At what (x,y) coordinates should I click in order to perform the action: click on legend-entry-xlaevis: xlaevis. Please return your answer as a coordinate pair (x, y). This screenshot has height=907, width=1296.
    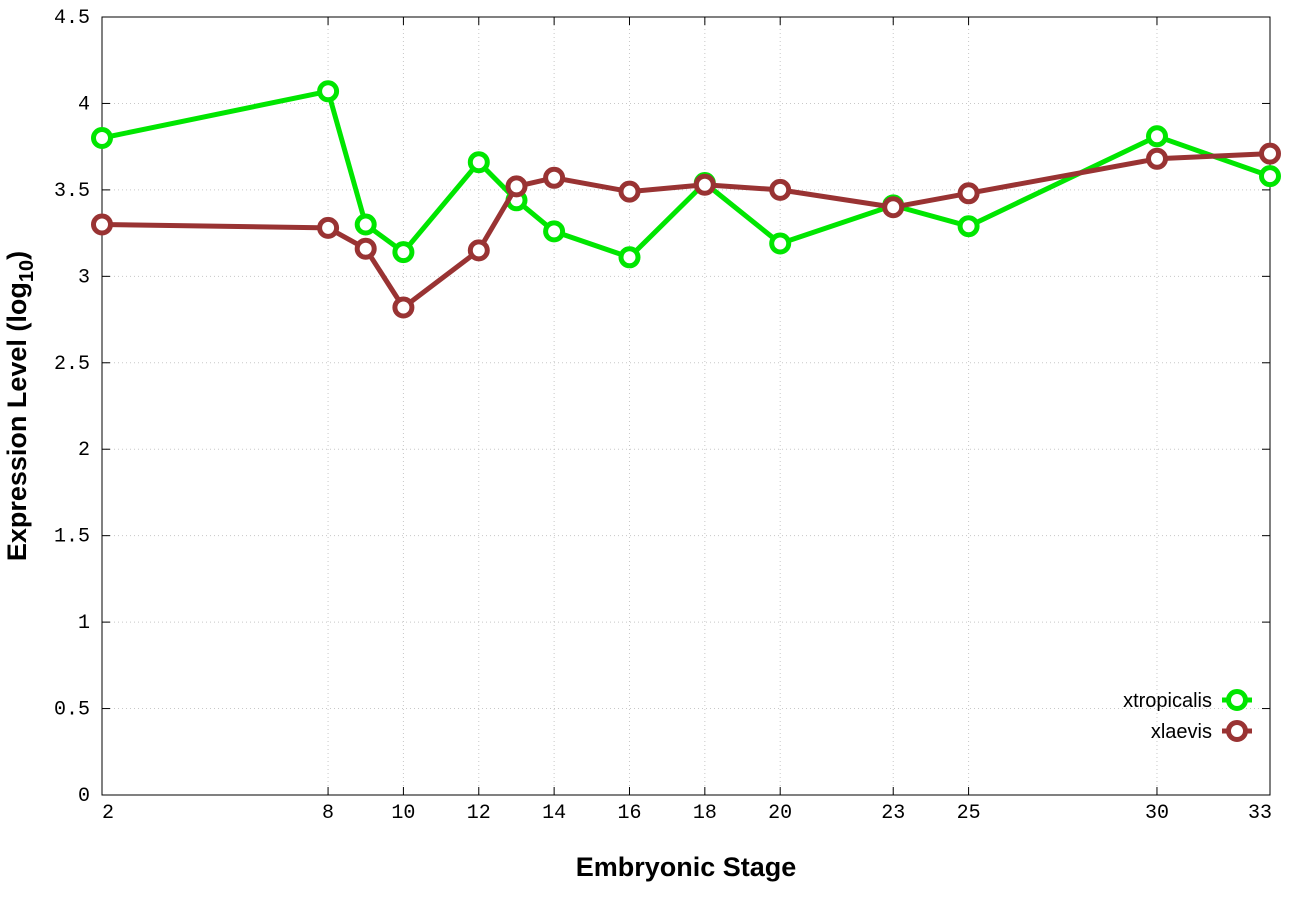
    Looking at the image, I should click on (1201, 731).